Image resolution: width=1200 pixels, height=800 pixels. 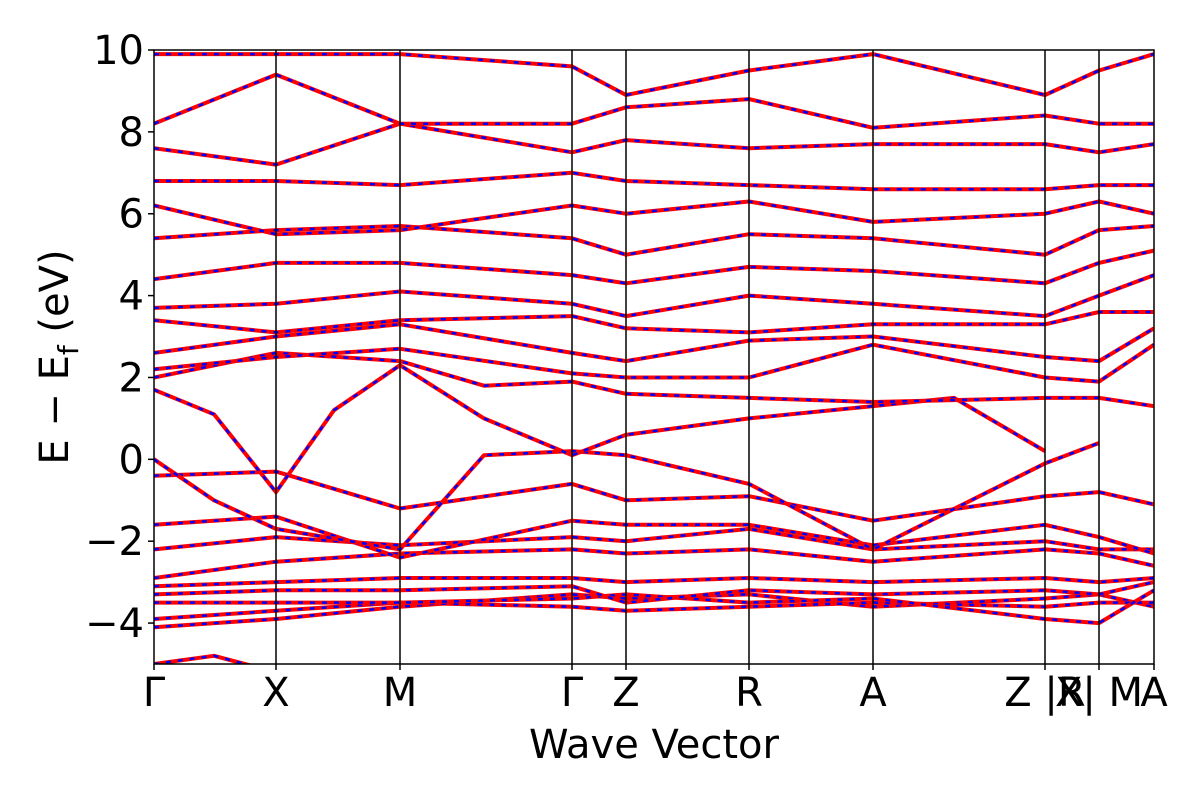 What do you see at coordinates (55, 410) in the screenshot?
I see `y-axis-label-main: E − E` at bounding box center [55, 410].